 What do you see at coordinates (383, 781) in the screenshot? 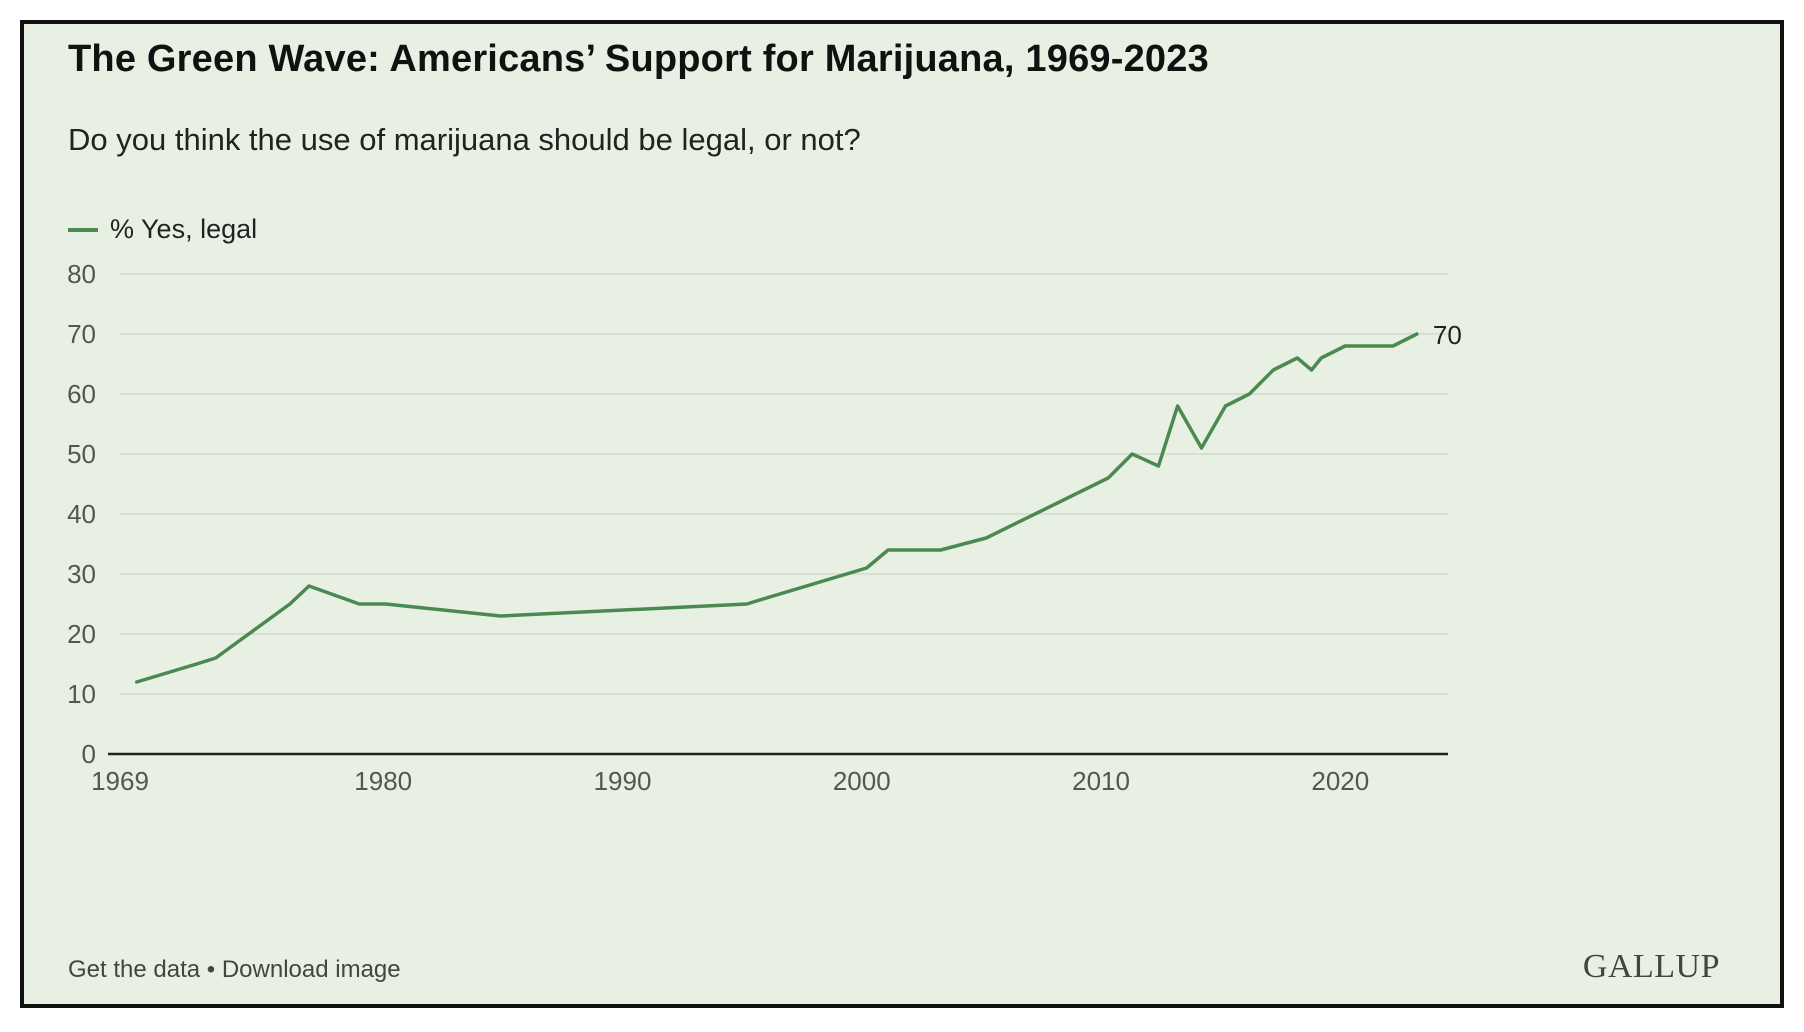
I see `x-tick-label: 1980` at bounding box center [383, 781].